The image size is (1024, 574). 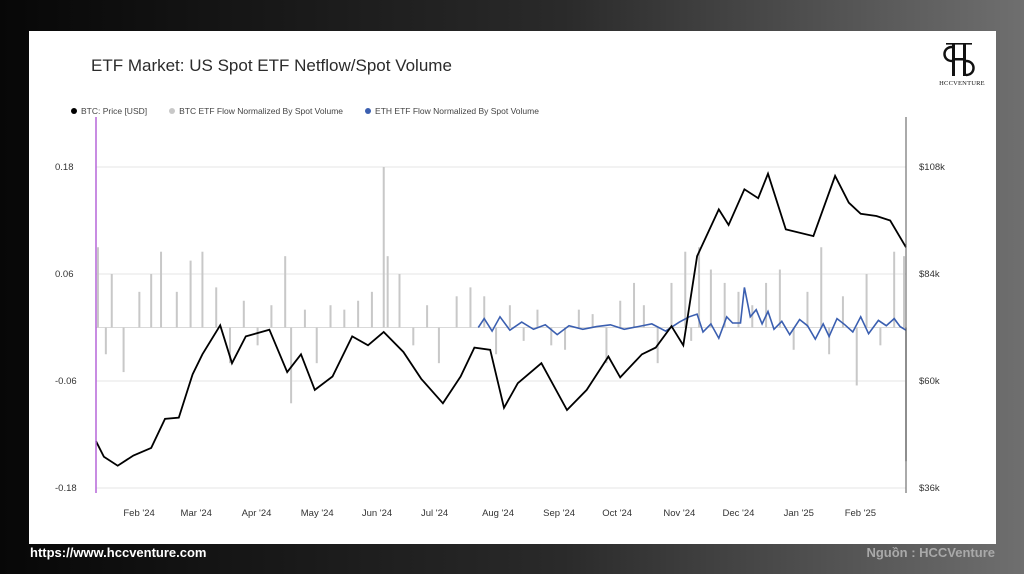 What do you see at coordinates (377, 513) in the screenshot?
I see `x-tick-label: Jun '24` at bounding box center [377, 513].